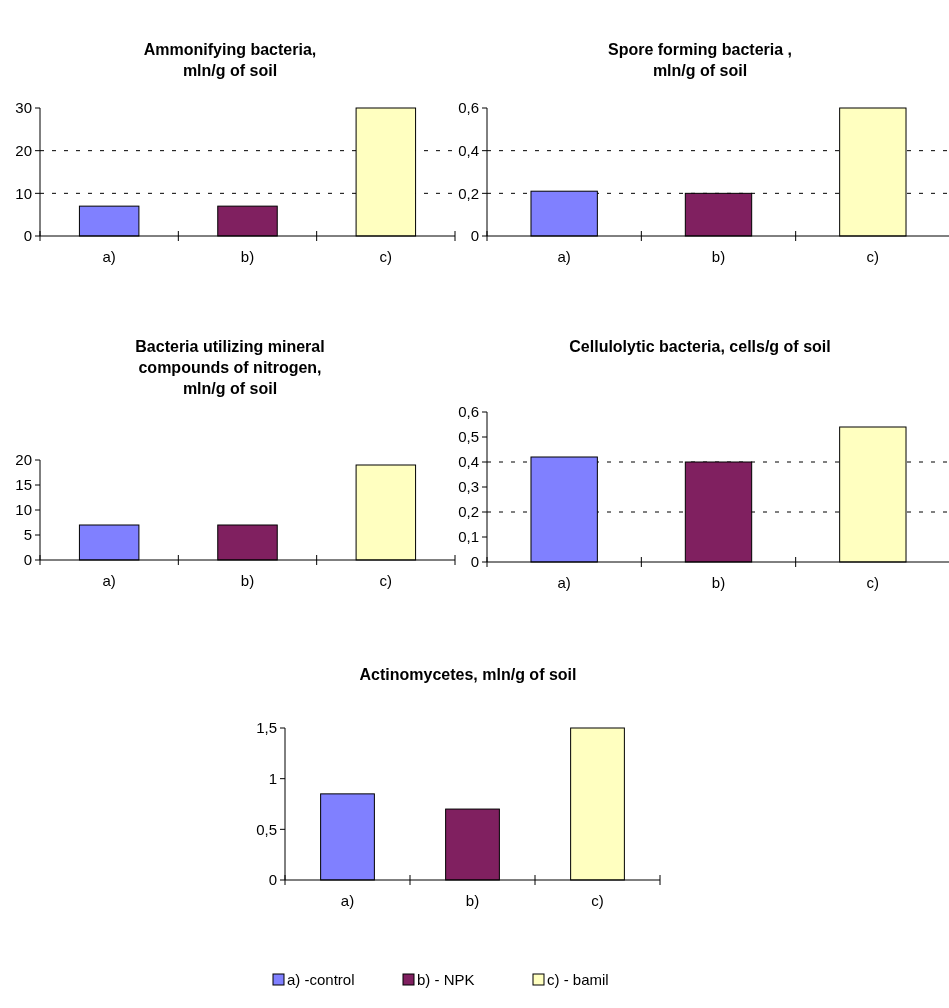 The image size is (949, 1008). I want to click on y-tick-label: 5, so click(27, 535).